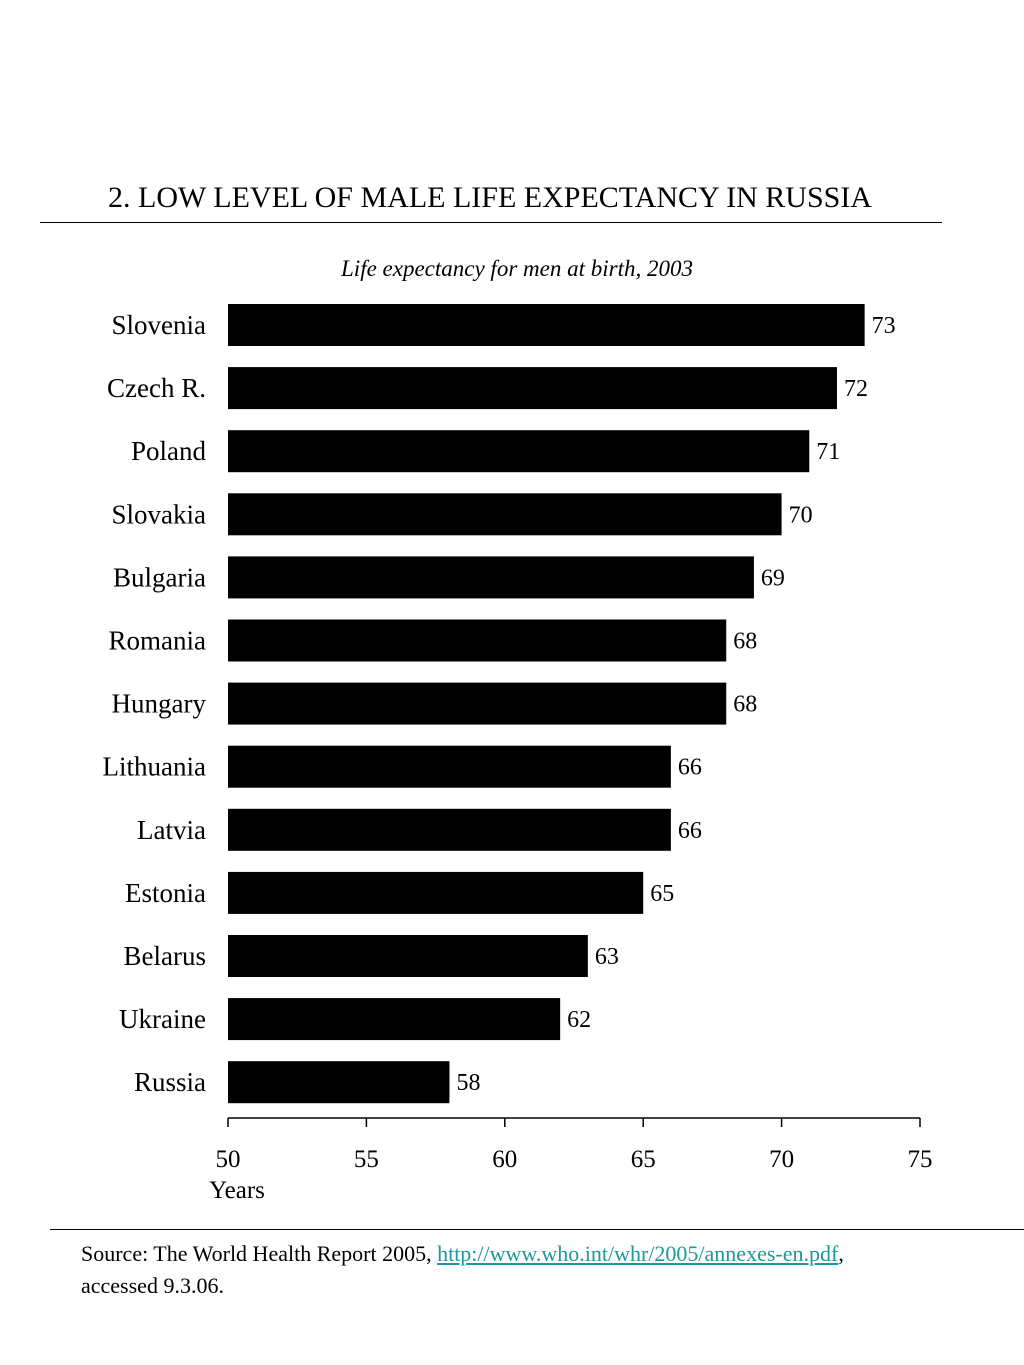  Describe the element at coordinates (468, 1083) in the screenshot. I see `data-label: 58` at that location.